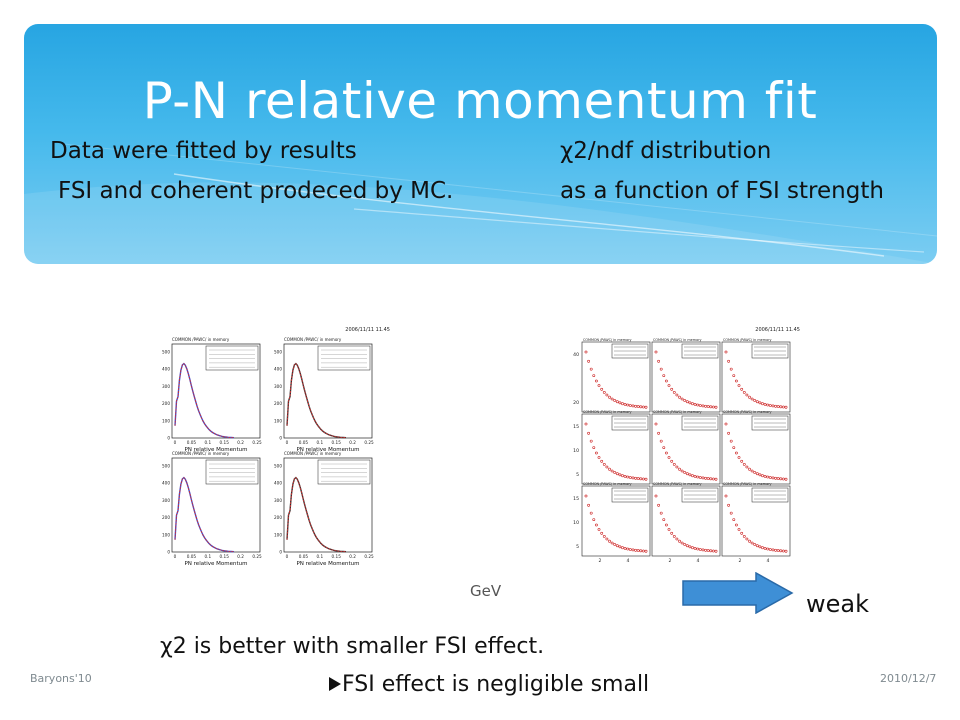 The image size is (960, 720). I want to click on histogram-data, so click(316, 514).